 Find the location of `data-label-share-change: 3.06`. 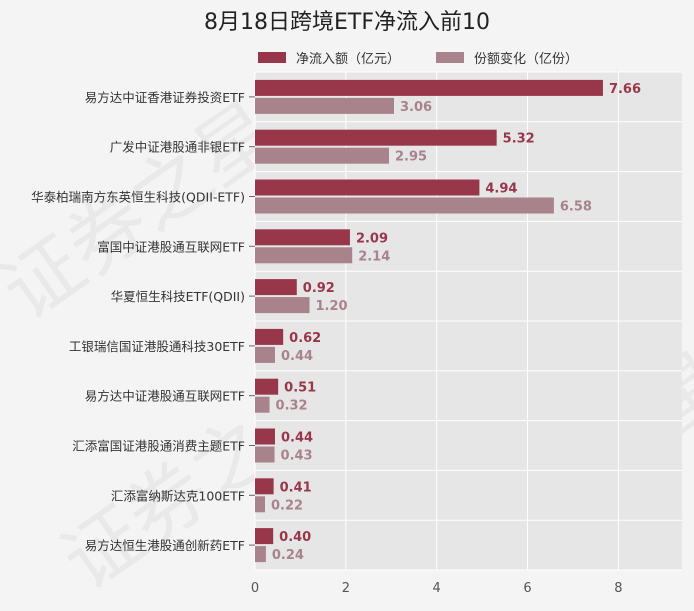

data-label-share-change: 3.06 is located at coordinates (416, 107).